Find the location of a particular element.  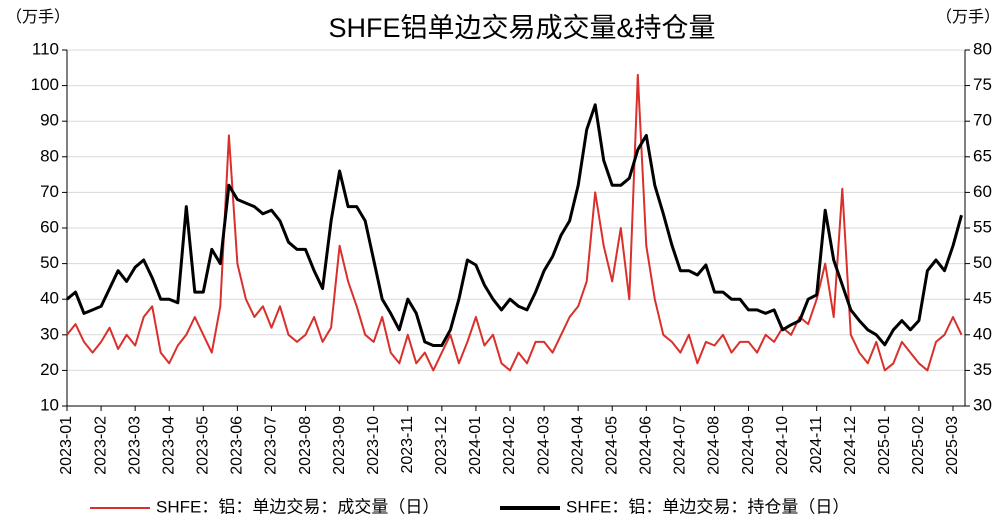

y-tick-label: 100 is located at coordinates (45, 84).